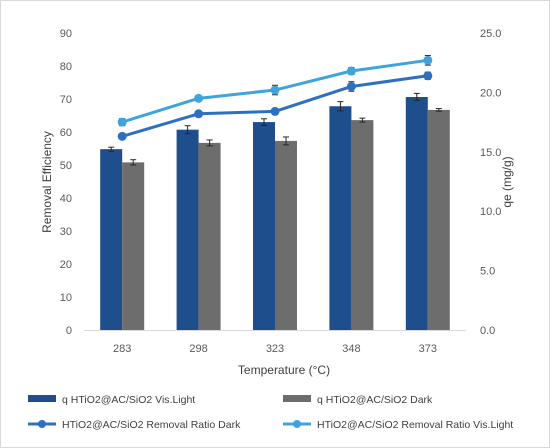 This screenshot has height=448, width=550. I want to click on y-left-tick-label: 10, so click(66, 298).